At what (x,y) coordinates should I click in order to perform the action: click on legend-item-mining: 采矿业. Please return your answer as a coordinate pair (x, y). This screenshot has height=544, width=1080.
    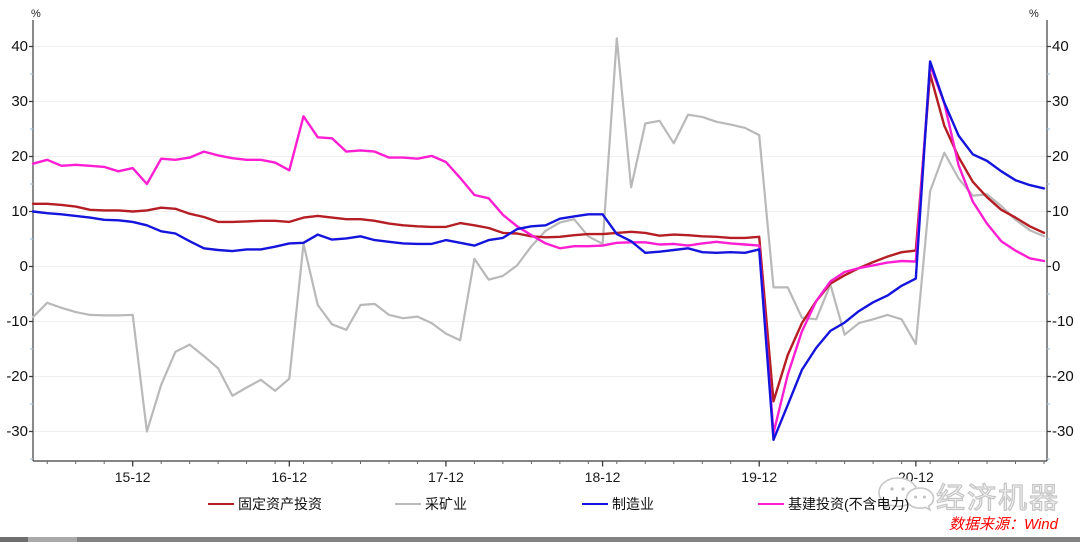
    Looking at the image, I should click on (431, 504).